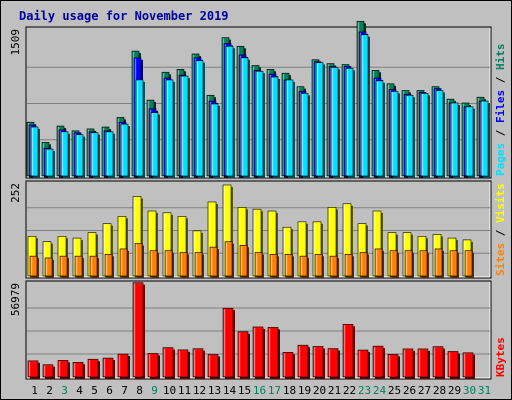  I want to click on x-tick-label: 7, so click(124, 390).